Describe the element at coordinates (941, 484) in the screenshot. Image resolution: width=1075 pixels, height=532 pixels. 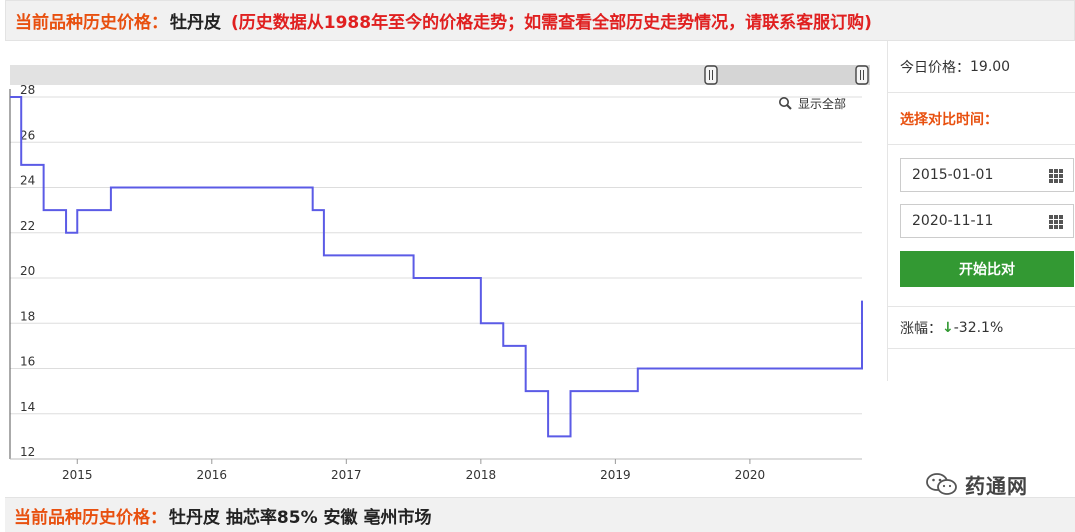
I see `wechat-icon` at that location.